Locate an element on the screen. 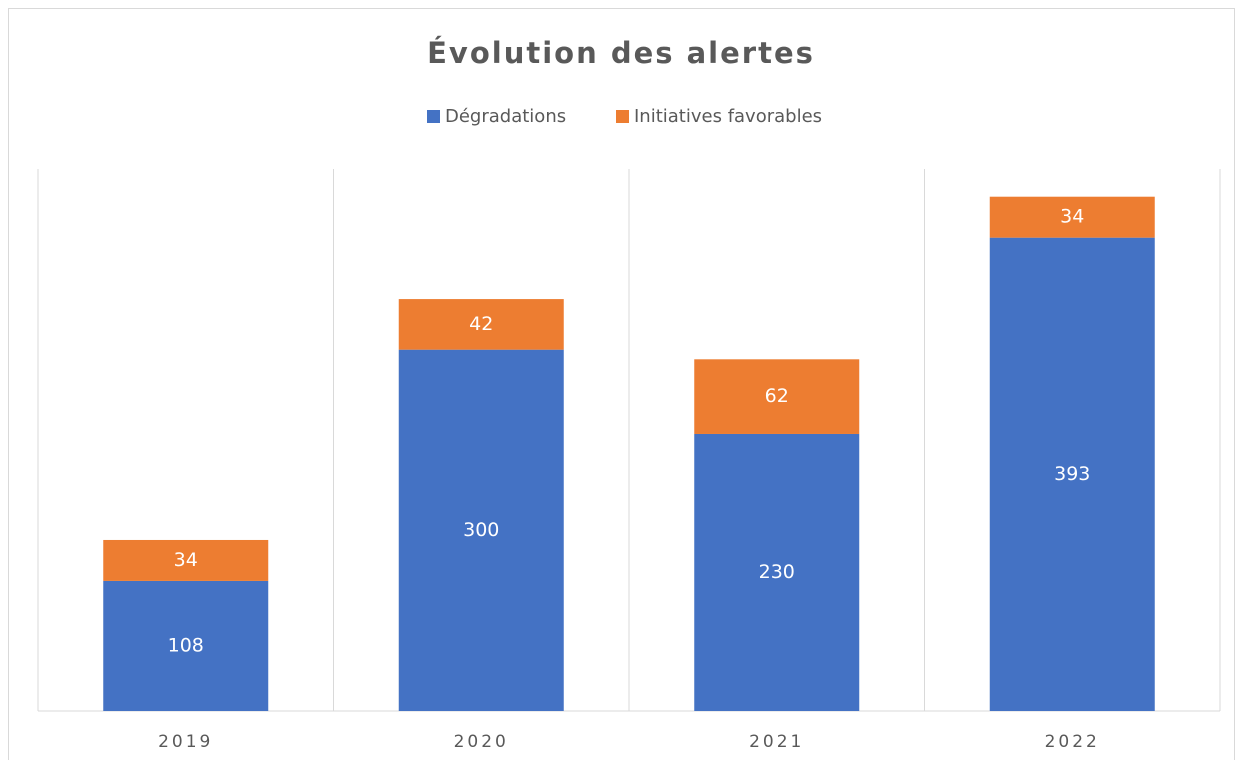  data-label: 300 is located at coordinates (481, 530).